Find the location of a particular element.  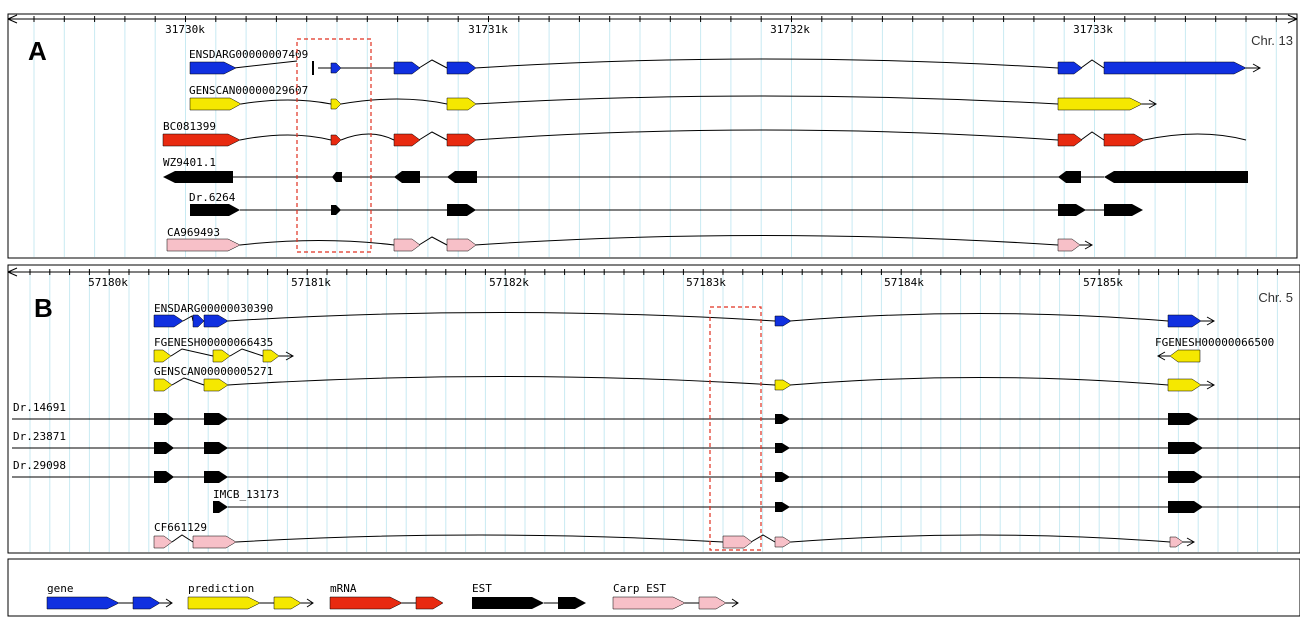

track-prediction-fgenesh00000066500 is located at coordinates (1178, 356).